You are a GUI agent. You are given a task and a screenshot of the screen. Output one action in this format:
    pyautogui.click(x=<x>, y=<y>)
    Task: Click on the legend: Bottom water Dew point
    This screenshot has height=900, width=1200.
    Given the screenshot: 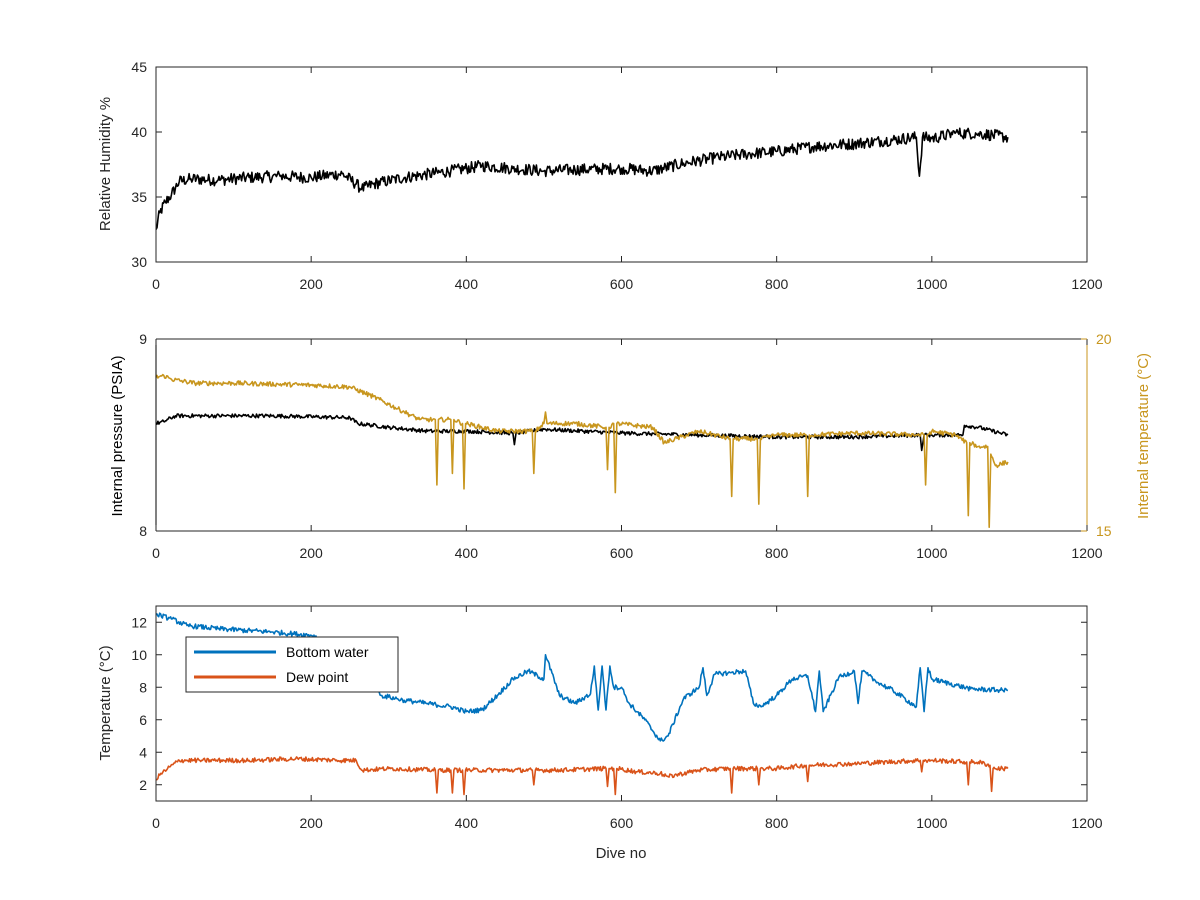 What is the action you would take?
    pyautogui.click(x=292, y=664)
    